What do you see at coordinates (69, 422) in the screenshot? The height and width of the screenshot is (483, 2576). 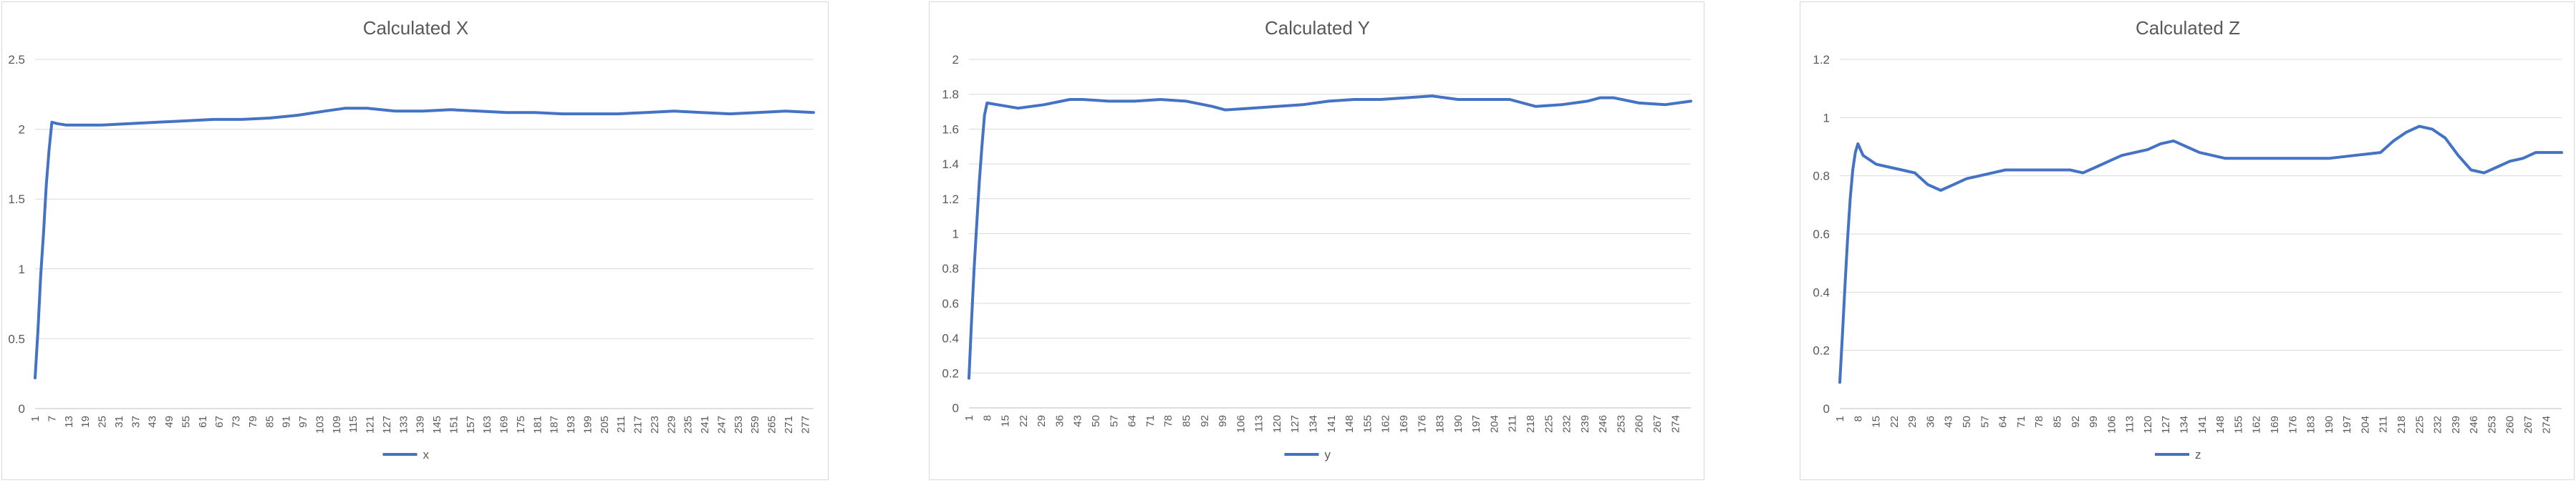 I see `x-tick-label: 13` at bounding box center [69, 422].